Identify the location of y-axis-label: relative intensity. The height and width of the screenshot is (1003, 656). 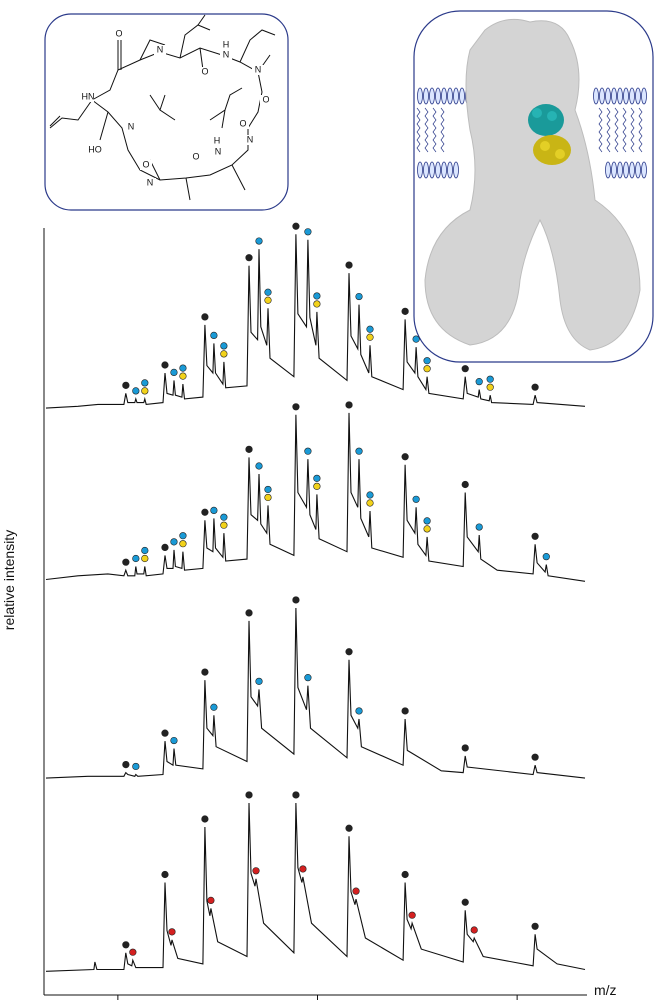
(9, 580).